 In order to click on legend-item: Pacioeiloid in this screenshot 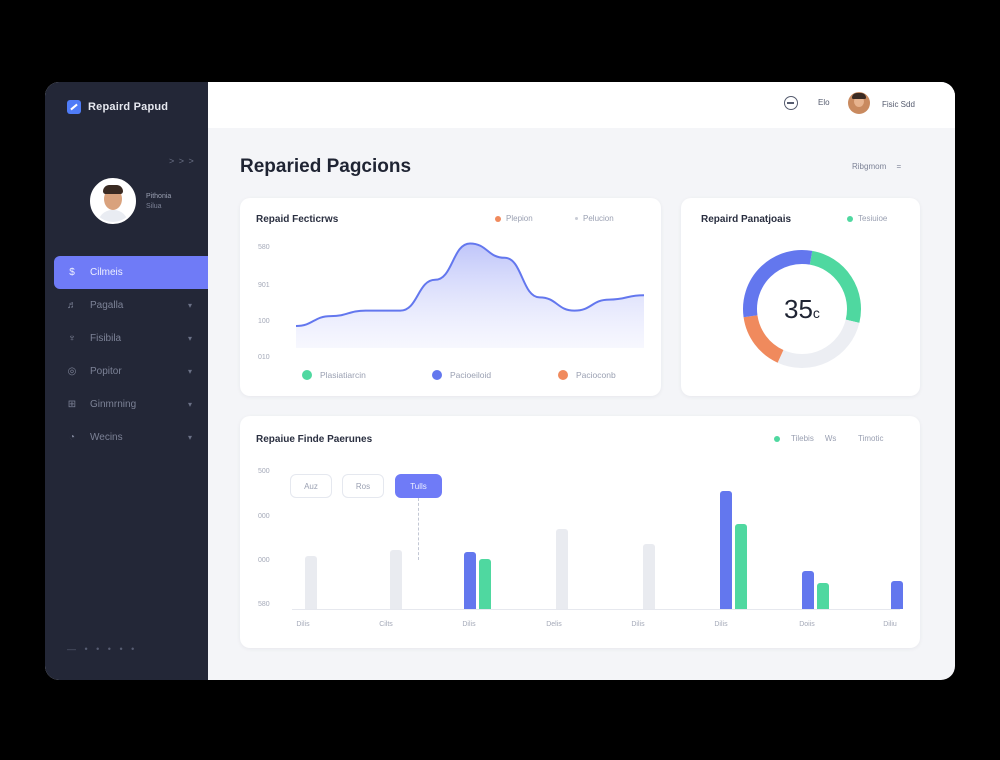, I will do `click(461, 375)`.